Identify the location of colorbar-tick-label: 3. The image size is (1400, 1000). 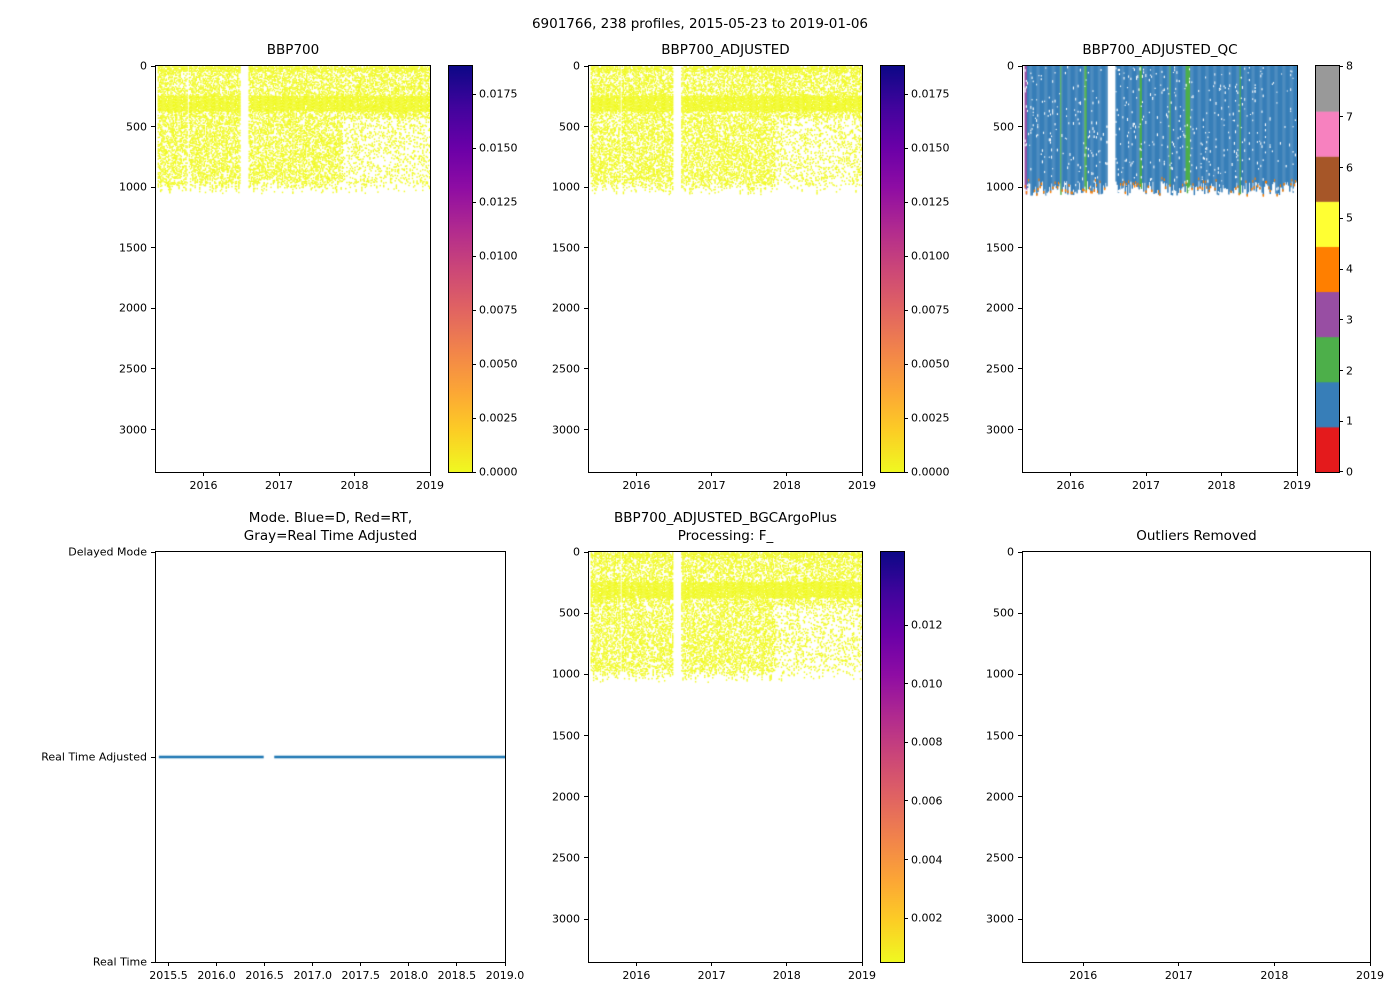
(1349, 320).